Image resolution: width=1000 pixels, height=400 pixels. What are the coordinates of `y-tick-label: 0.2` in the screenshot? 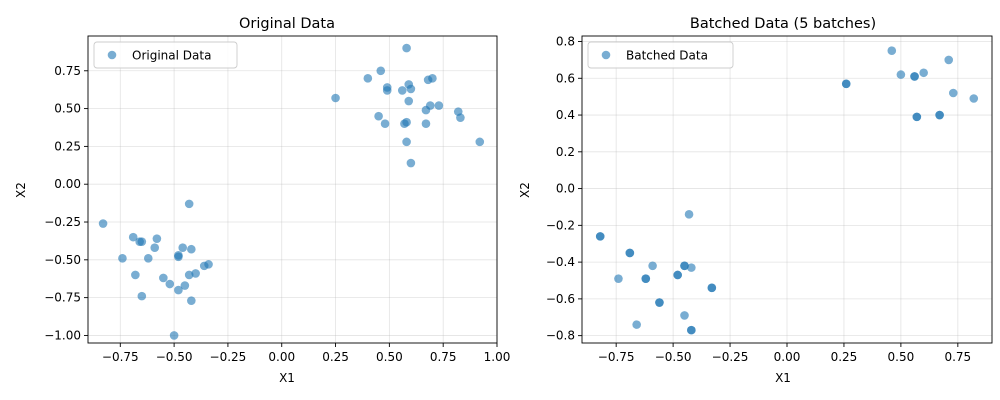 It's located at (565, 152).